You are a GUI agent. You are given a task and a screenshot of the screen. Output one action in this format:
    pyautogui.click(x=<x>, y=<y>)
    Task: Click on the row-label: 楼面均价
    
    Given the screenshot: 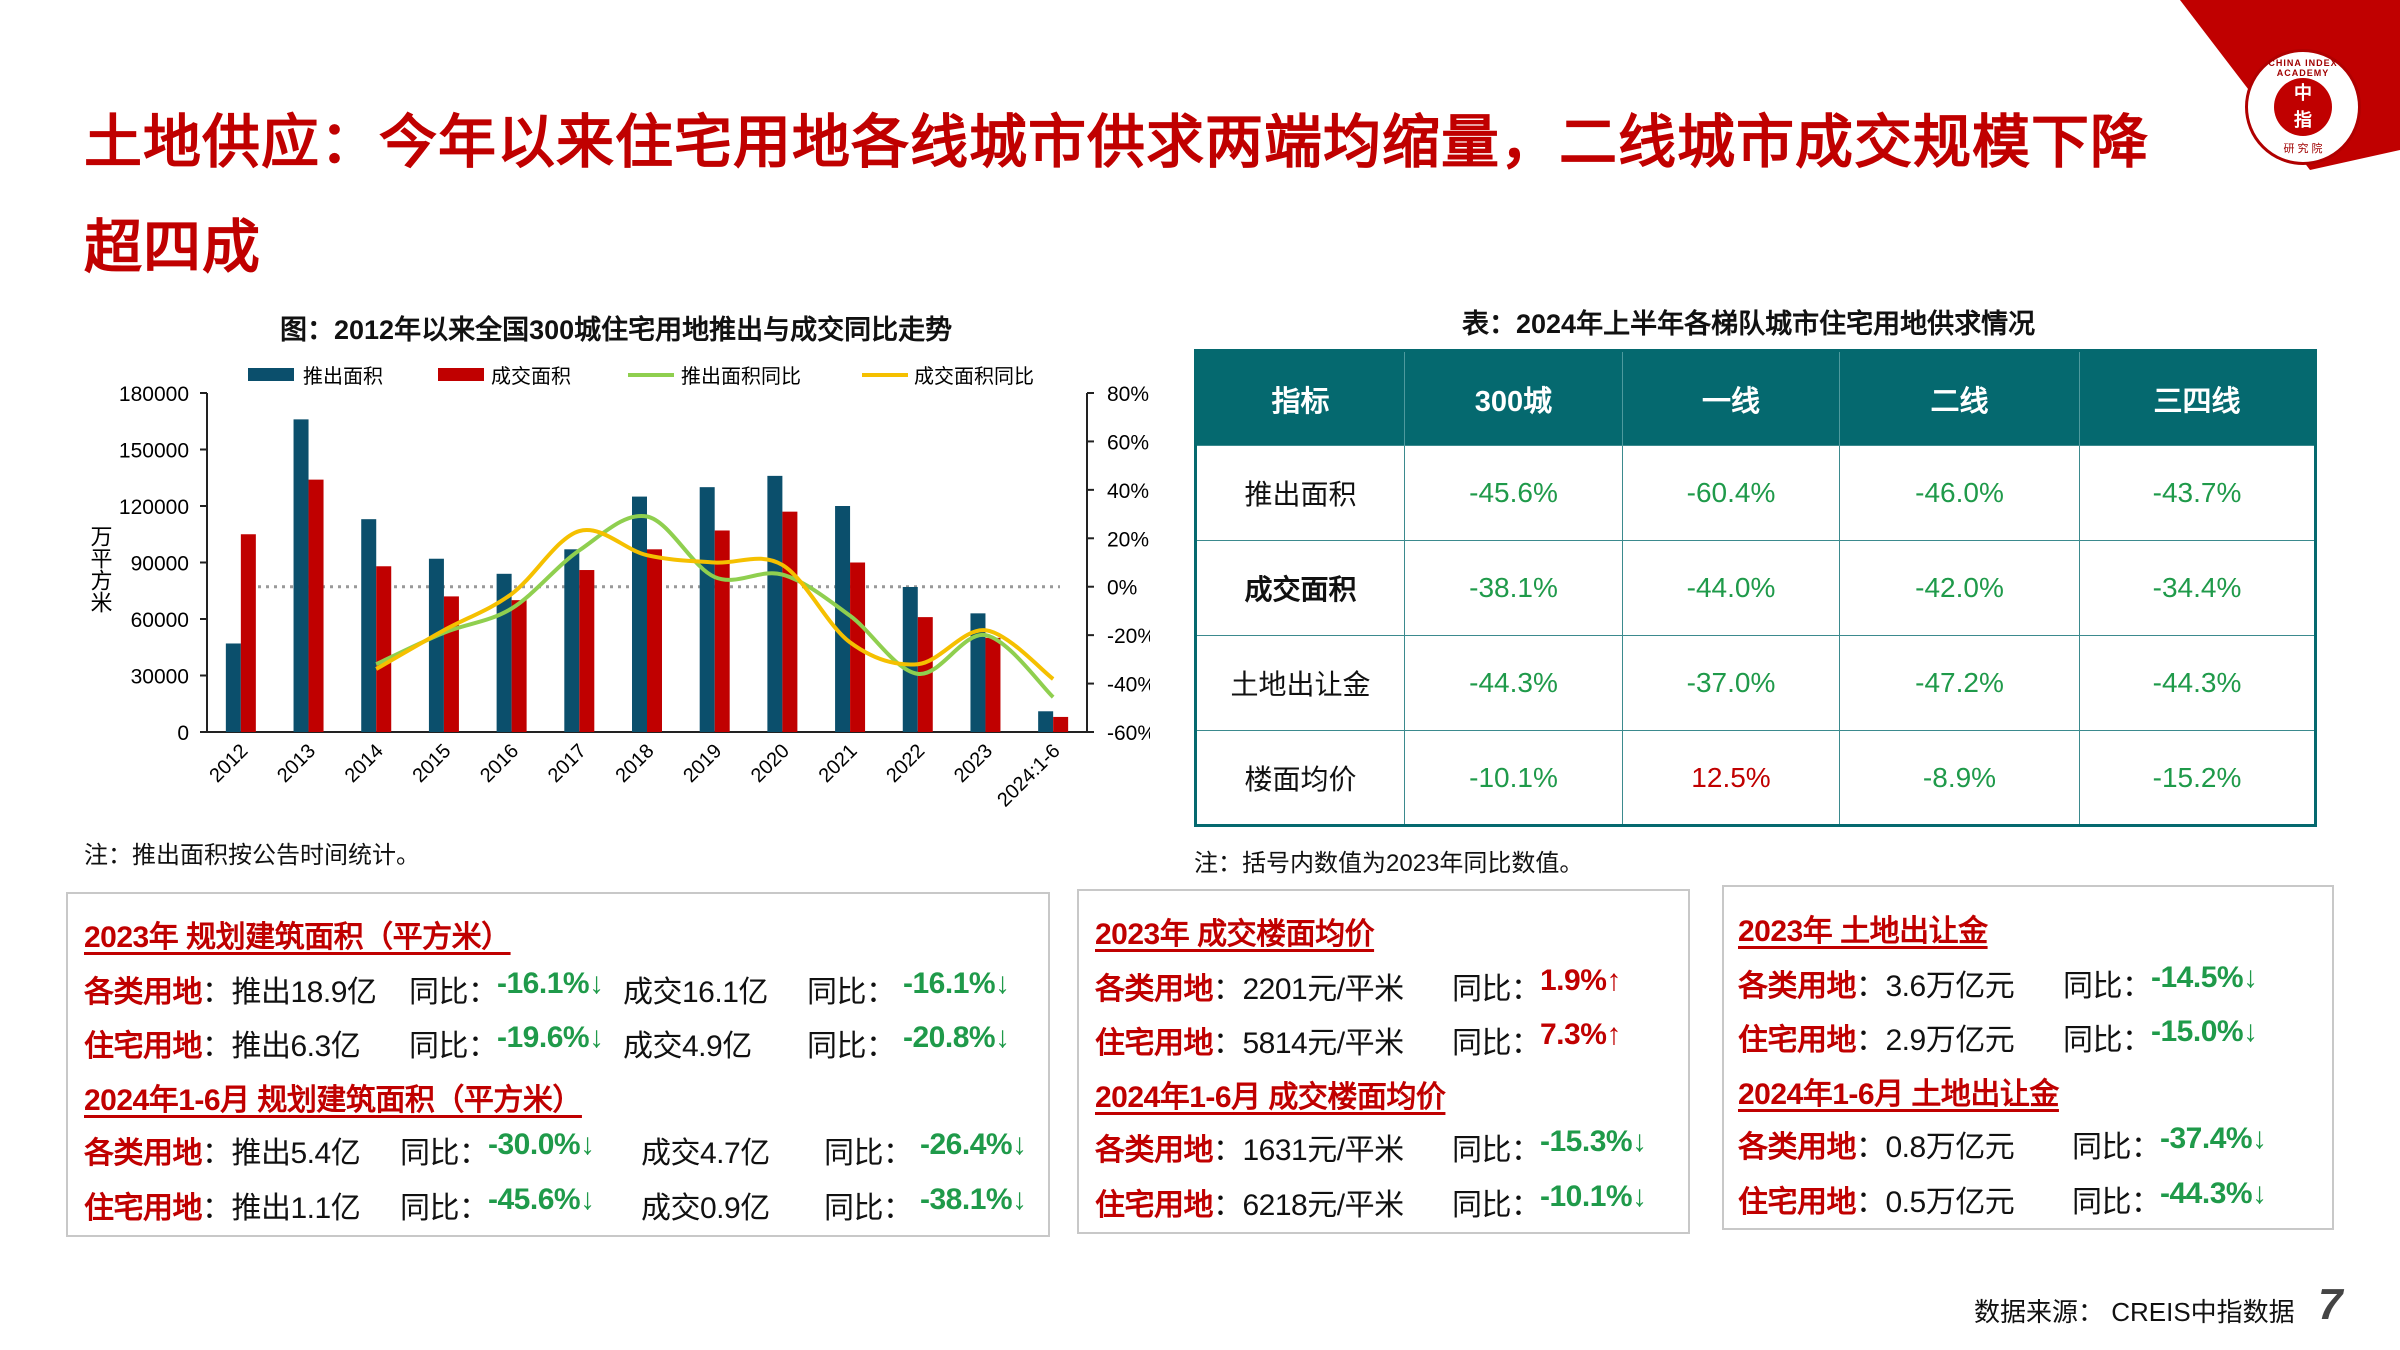 What is the action you would take?
    pyautogui.click(x=1300, y=778)
    